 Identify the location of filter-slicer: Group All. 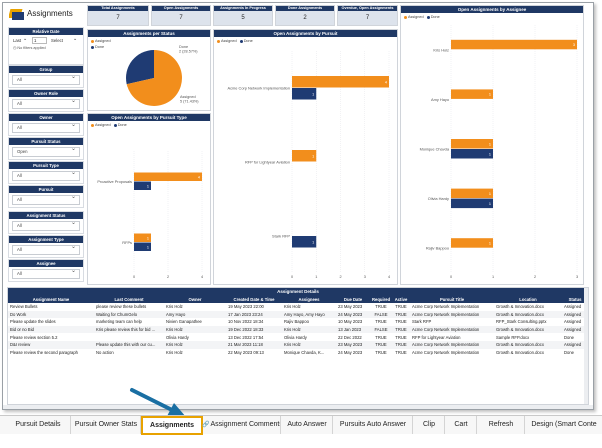
(46, 76).